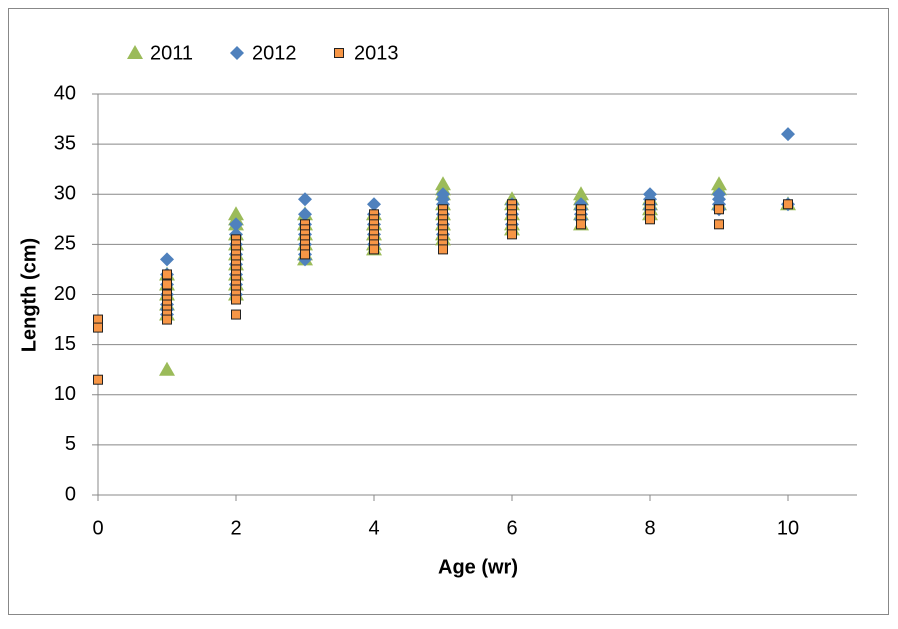  Describe the element at coordinates (65, 194) in the screenshot. I see `y-tick-label: 30` at that location.